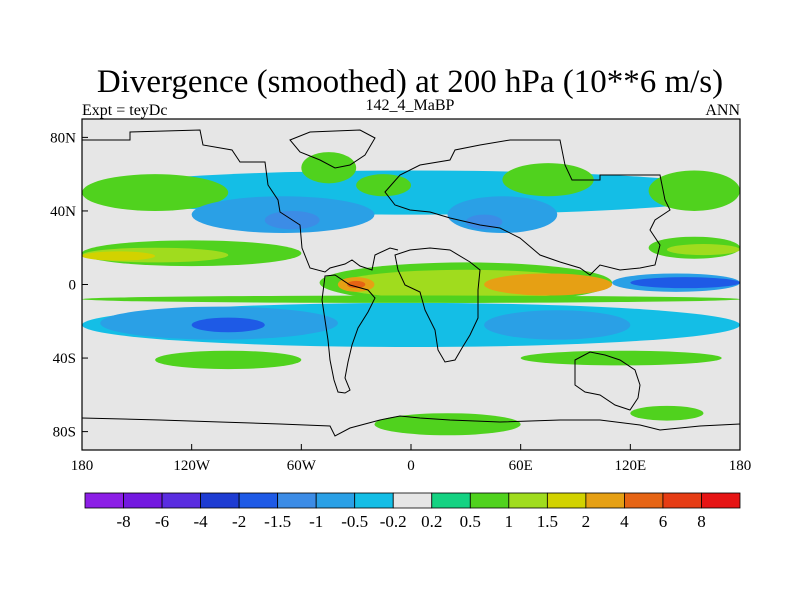  What do you see at coordinates (431, 521) in the screenshot?
I see `colorbar-label: 0.2` at bounding box center [431, 521].